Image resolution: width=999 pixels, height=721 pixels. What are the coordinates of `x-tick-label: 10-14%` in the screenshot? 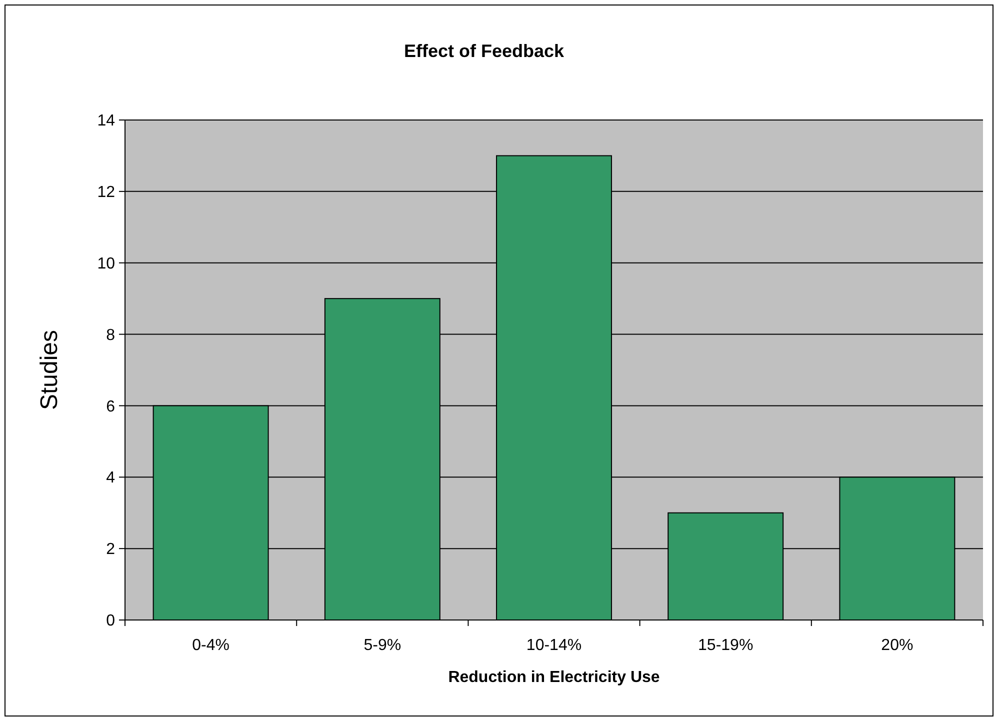 It's located at (554, 645).